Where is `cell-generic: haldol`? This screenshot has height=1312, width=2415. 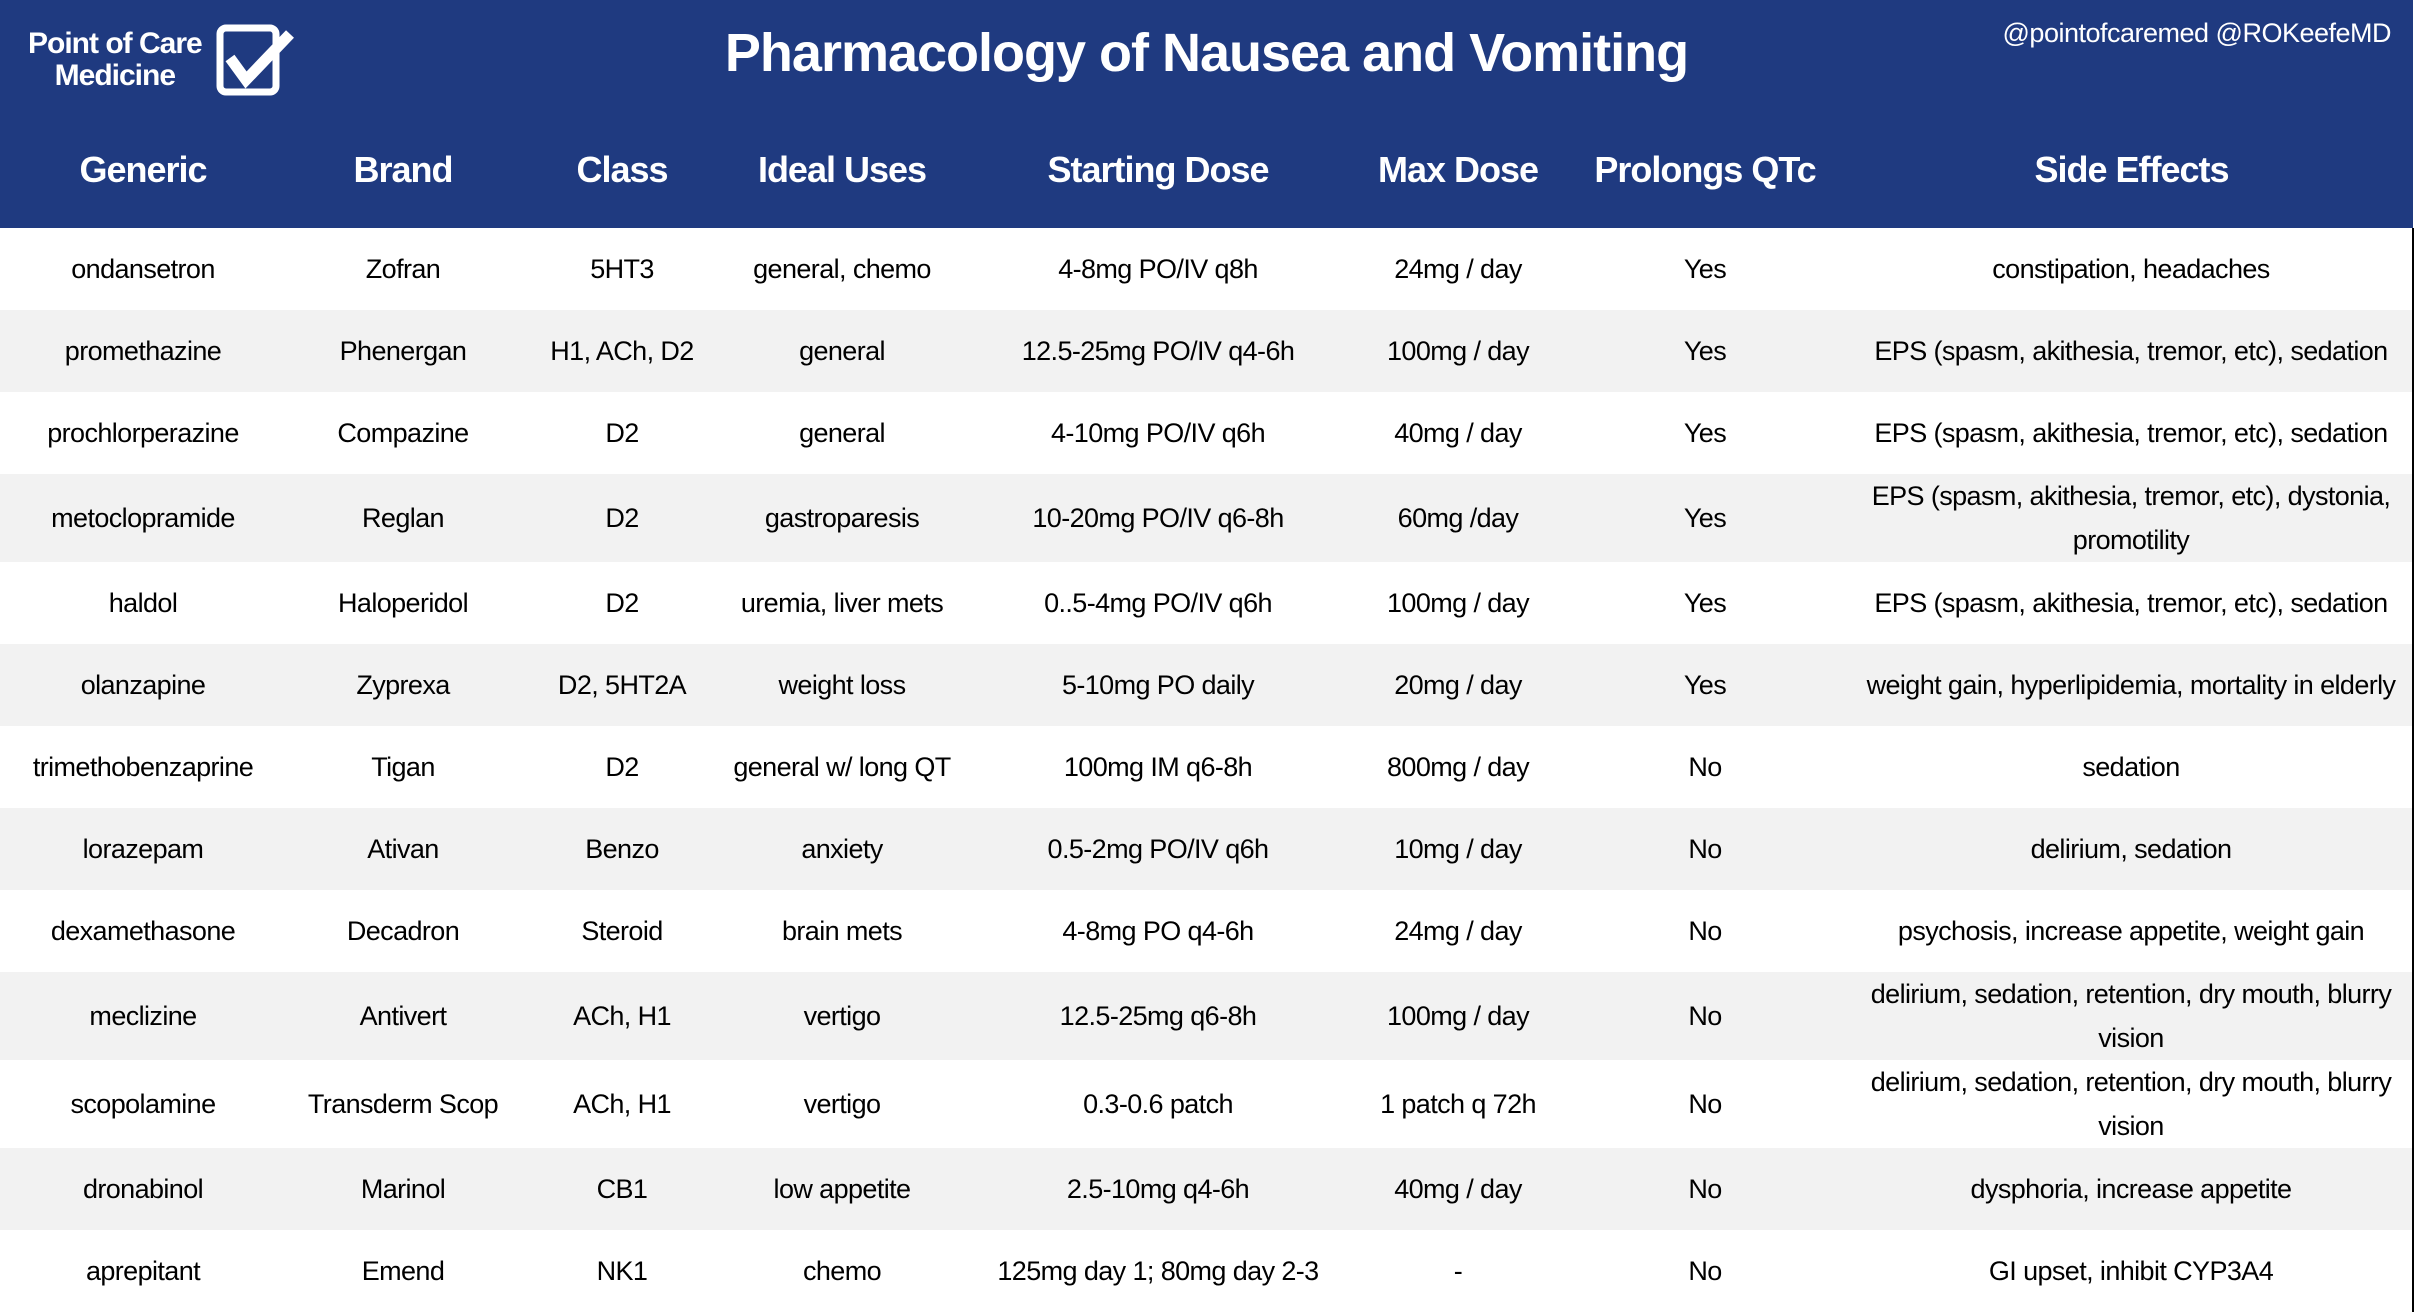 cell-generic: haldol is located at coordinates (143, 603).